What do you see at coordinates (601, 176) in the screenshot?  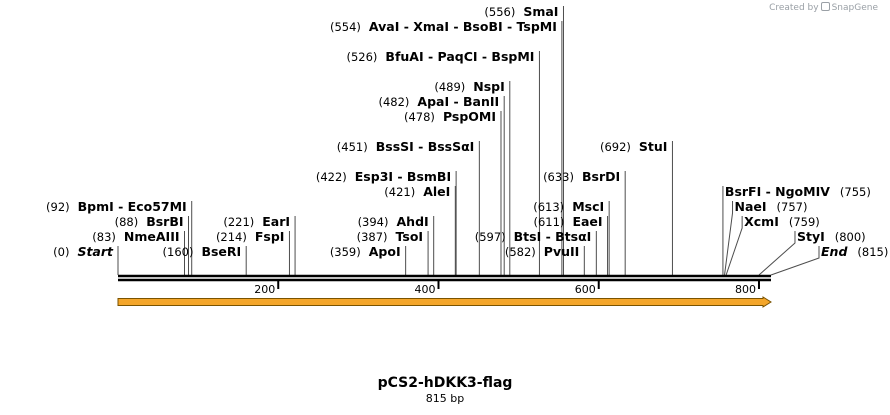 I see `site-name: BsrDI` at bounding box center [601, 176].